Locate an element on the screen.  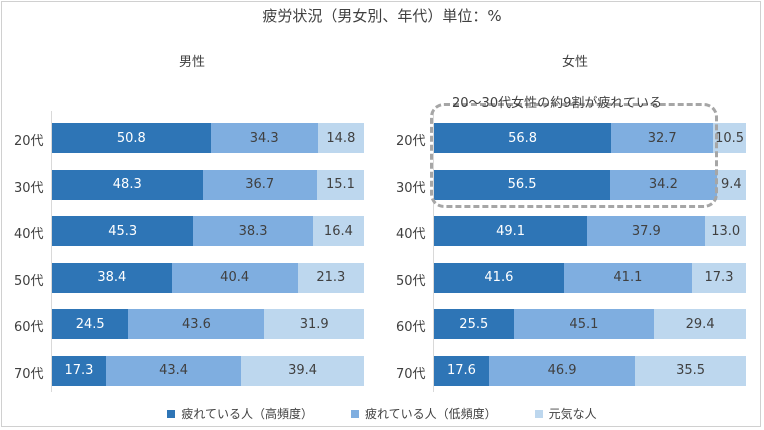
data-label-healthy-men: 14.8 is located at coordinates (341, 138).